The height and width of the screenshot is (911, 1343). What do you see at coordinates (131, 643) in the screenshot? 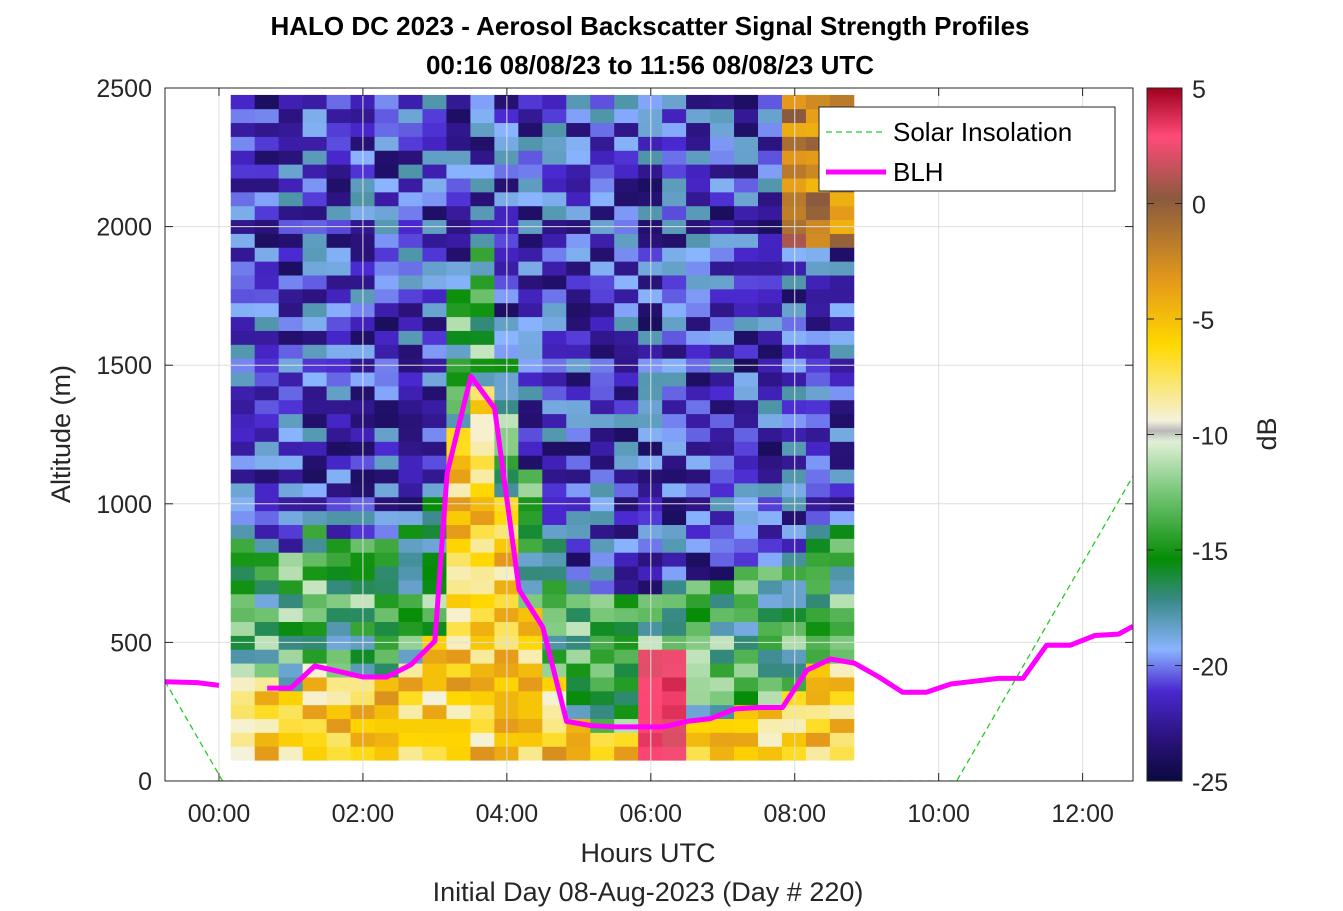
I see `y-tick-label: 500` at bounding box center [131, 643].